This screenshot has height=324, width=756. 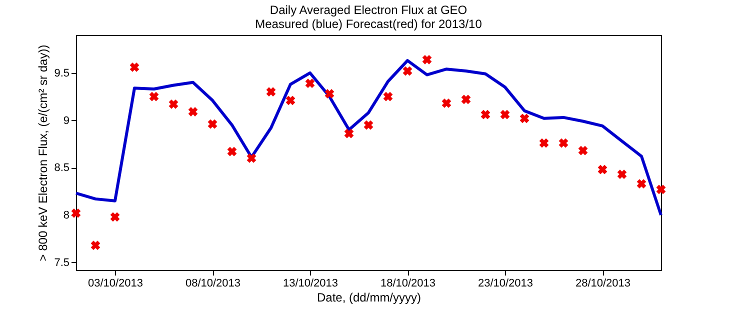 I want to click on y-tick-label: 7.5, so click(x=62, y=262).